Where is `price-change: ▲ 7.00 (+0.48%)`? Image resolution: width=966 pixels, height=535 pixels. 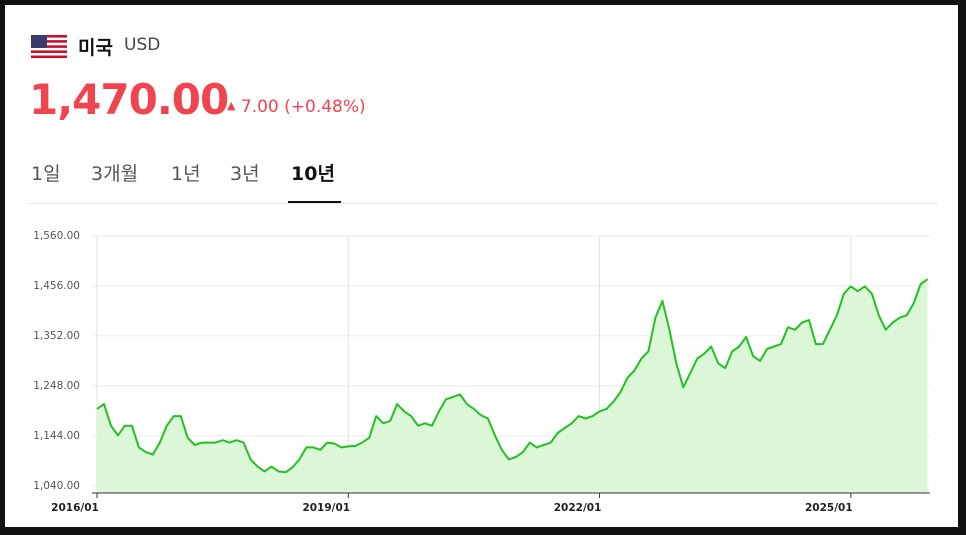 price-change: ▲ 7.00 (+0.48%) is located at coordinates (296, 107).